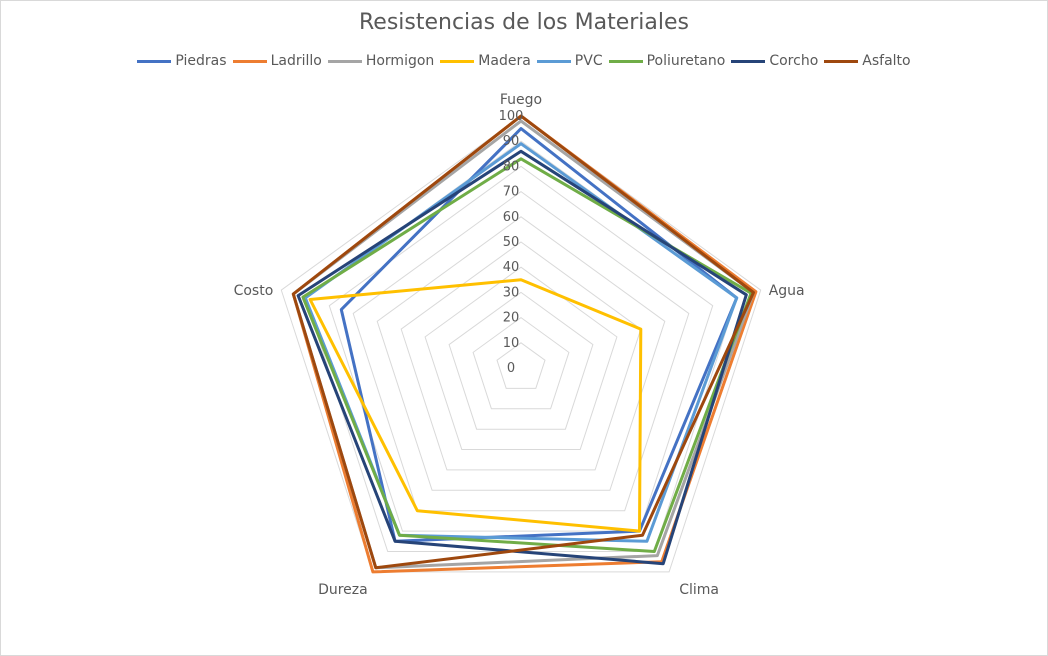 The image size is (1048, 656). I want to click on tick-label-20: 20, so click(511, 318).